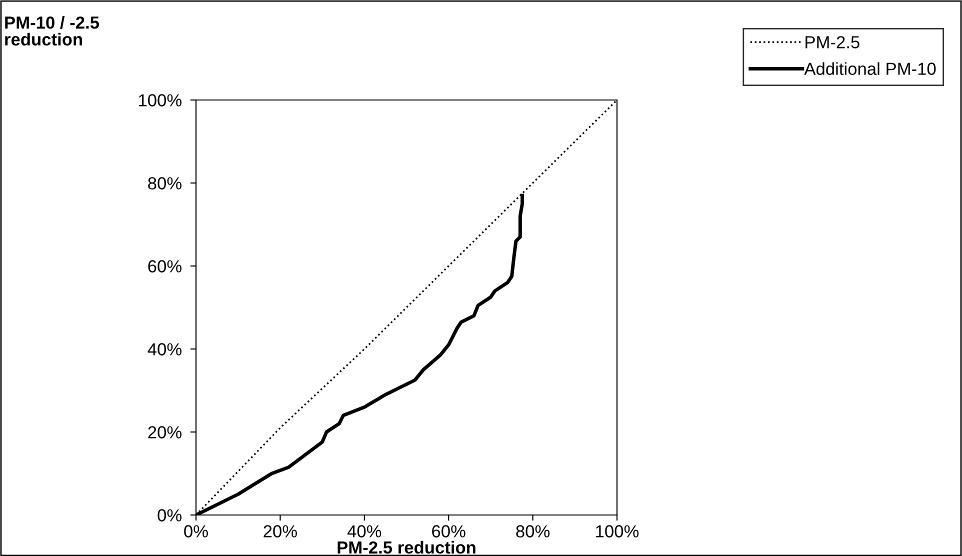 The image size is (962, 556). Describe the element at coordinates (407, 547) in the screenshot. I see `x-axis-title: PM-2.5 reduction` at that location.